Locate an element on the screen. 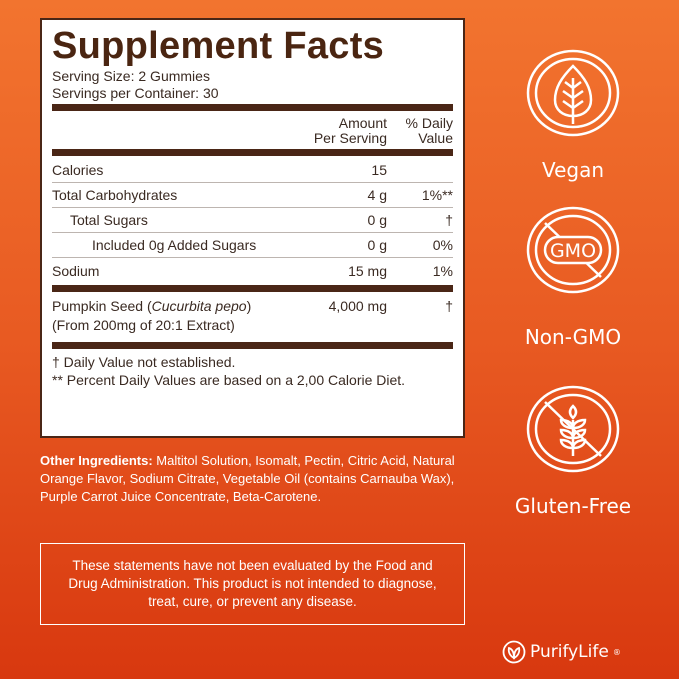 The height and width of the screenshot is (679, 679). badge-label: Vegan is located at coordinates (573, 170).